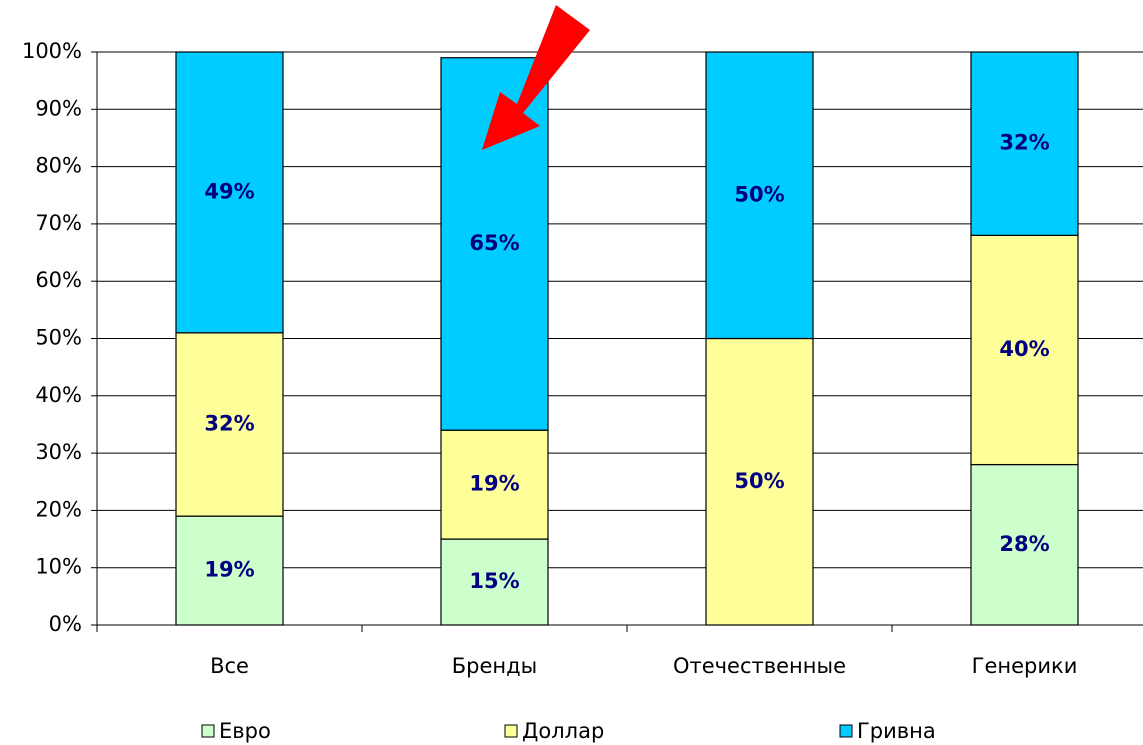 The image size is (1143, 745). What do you see at coordinates (58, 452) in the screenshot?
I see `y-tick-label: 30%` at bounding box center [58, 452].